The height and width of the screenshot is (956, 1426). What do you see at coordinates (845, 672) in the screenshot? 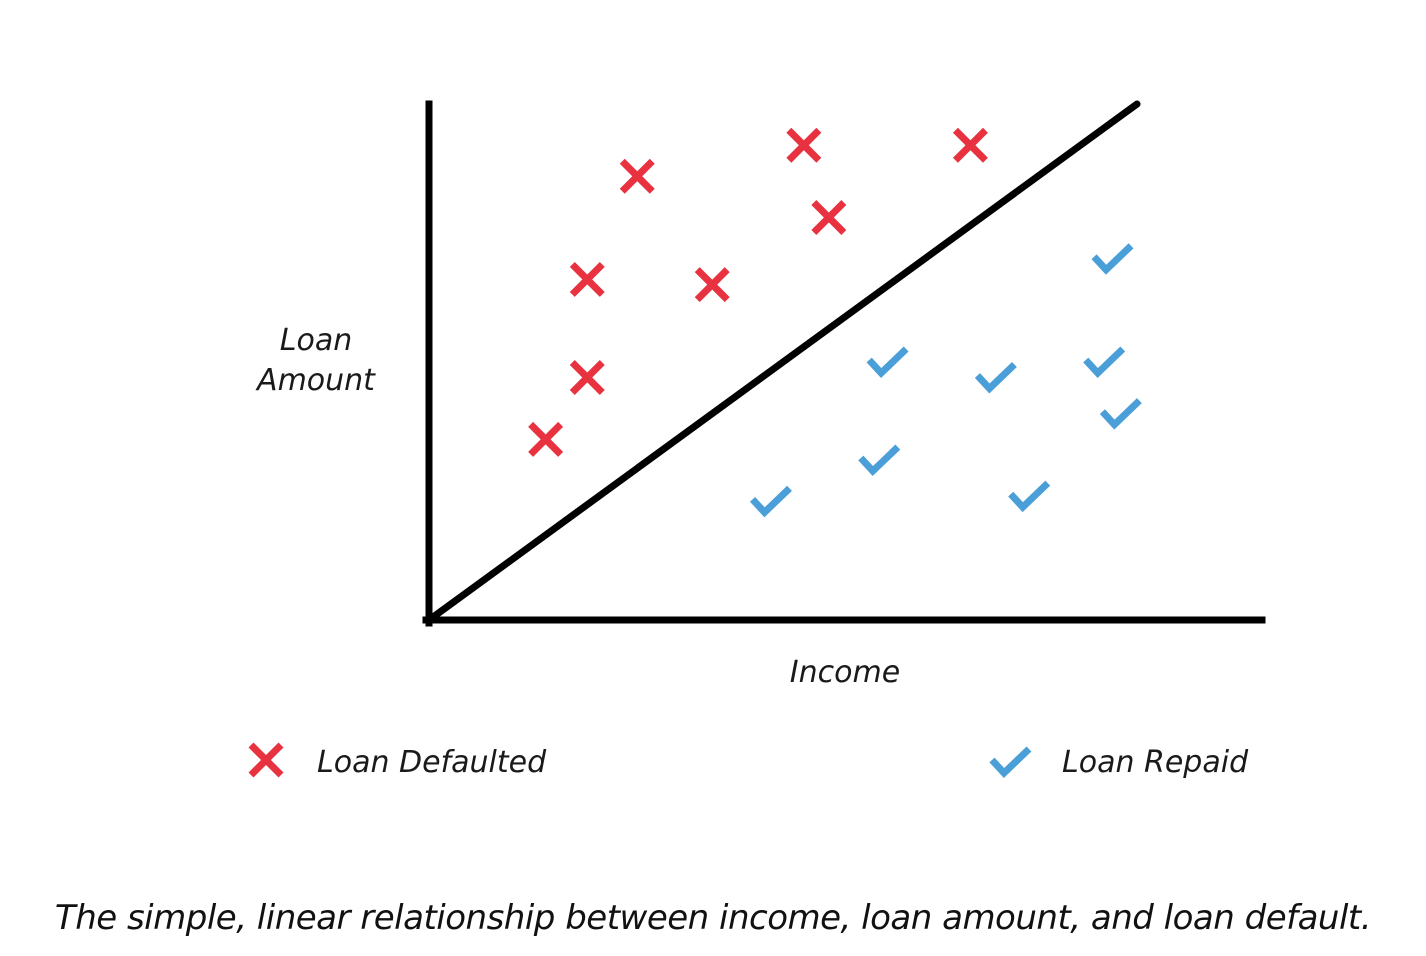
I see `x-axis-label: Income` at bounding box center [845, 672].